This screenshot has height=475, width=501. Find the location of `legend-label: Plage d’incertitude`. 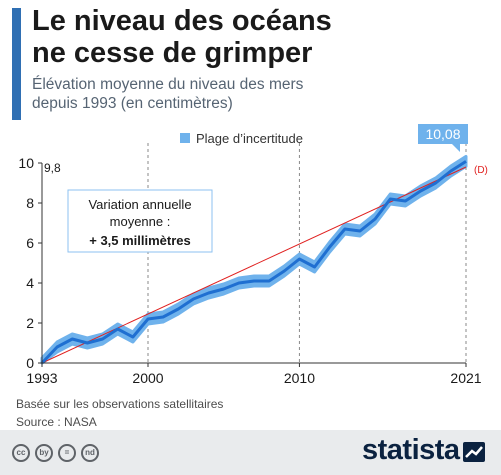

legend-label: Plage d’incertitude is located at coordinates (249, 138).